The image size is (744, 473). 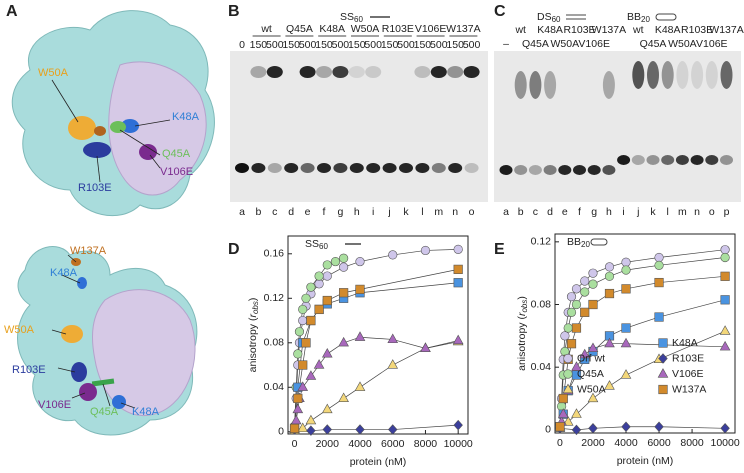 What do you see at coordinates (522, 314) in the screenshot?
I see `y-axis-title-part: r` at bounding box center [522, 314].